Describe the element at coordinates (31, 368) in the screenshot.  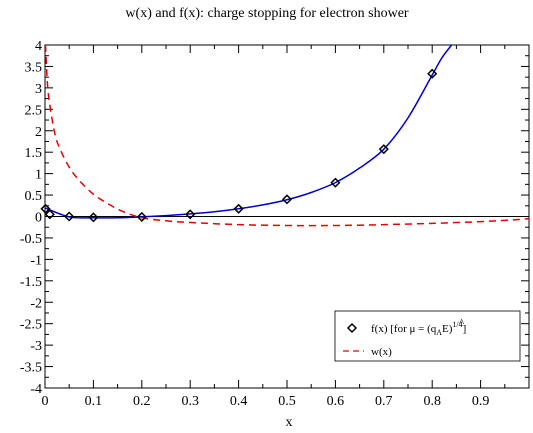
I see `y-tick-label: -3.5` at that location.